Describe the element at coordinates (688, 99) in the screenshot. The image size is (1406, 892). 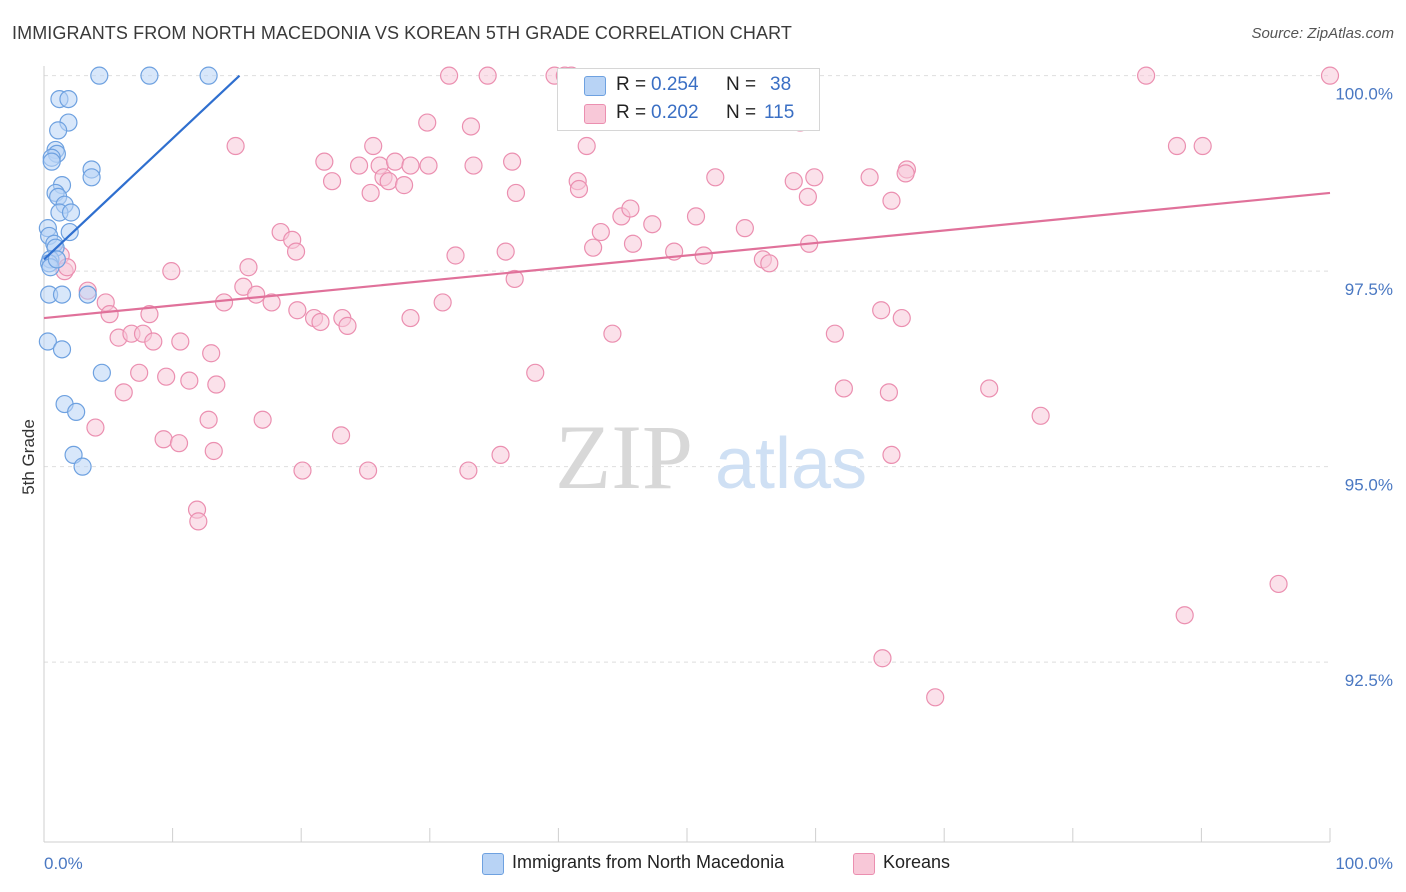
I see `legend: R = 0.254 N = 38 R = 0.202 N = 115` at that location.